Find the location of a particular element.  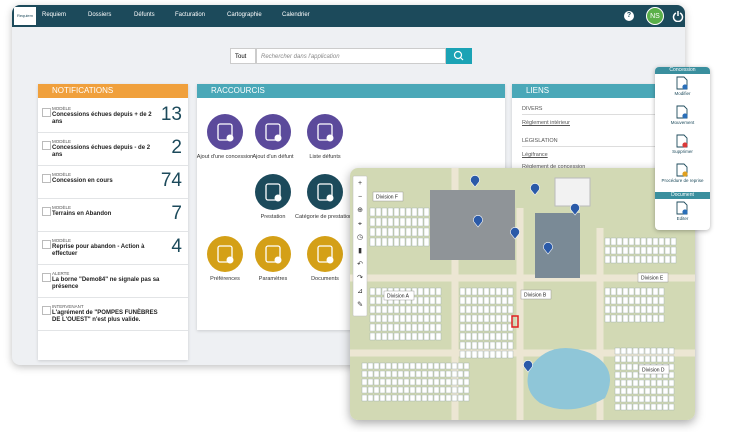

map-pin is located at coordinates (548, 248).